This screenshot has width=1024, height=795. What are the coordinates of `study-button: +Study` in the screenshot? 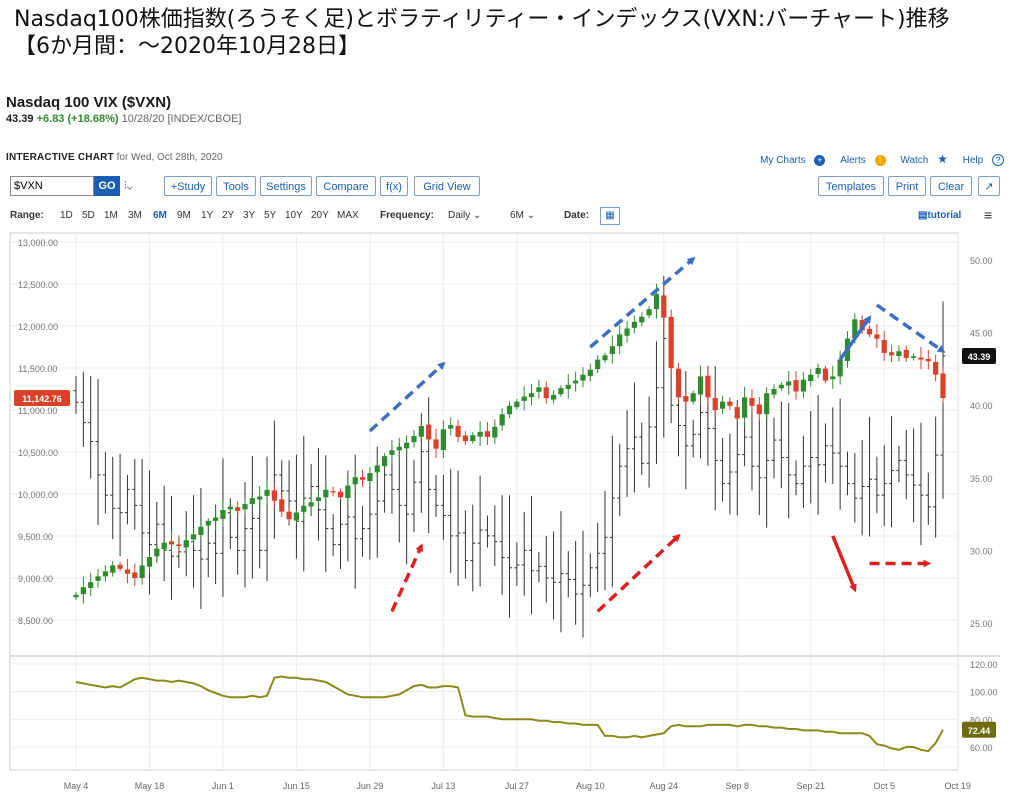 It's located at (188, 186).